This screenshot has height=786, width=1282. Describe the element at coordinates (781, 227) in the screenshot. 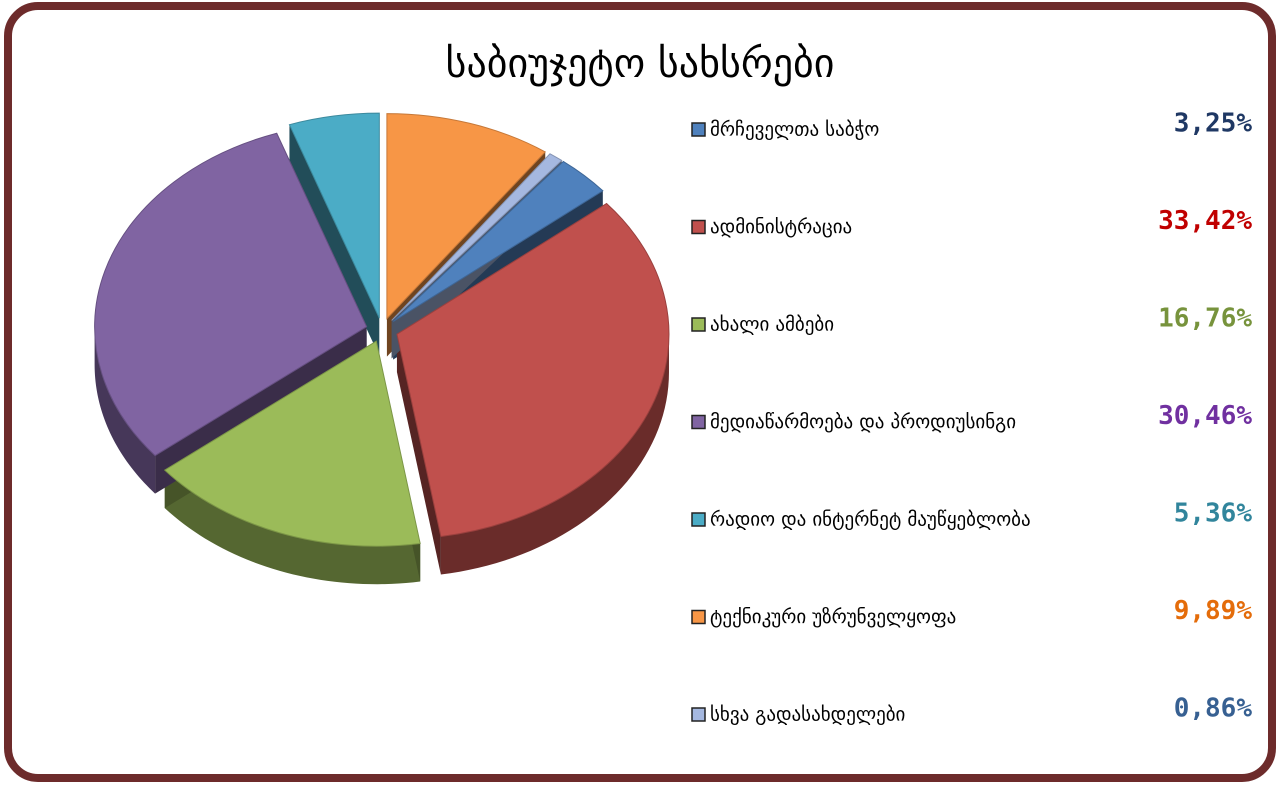

I see `legend-label: ადმინისტრაცია` at that location.